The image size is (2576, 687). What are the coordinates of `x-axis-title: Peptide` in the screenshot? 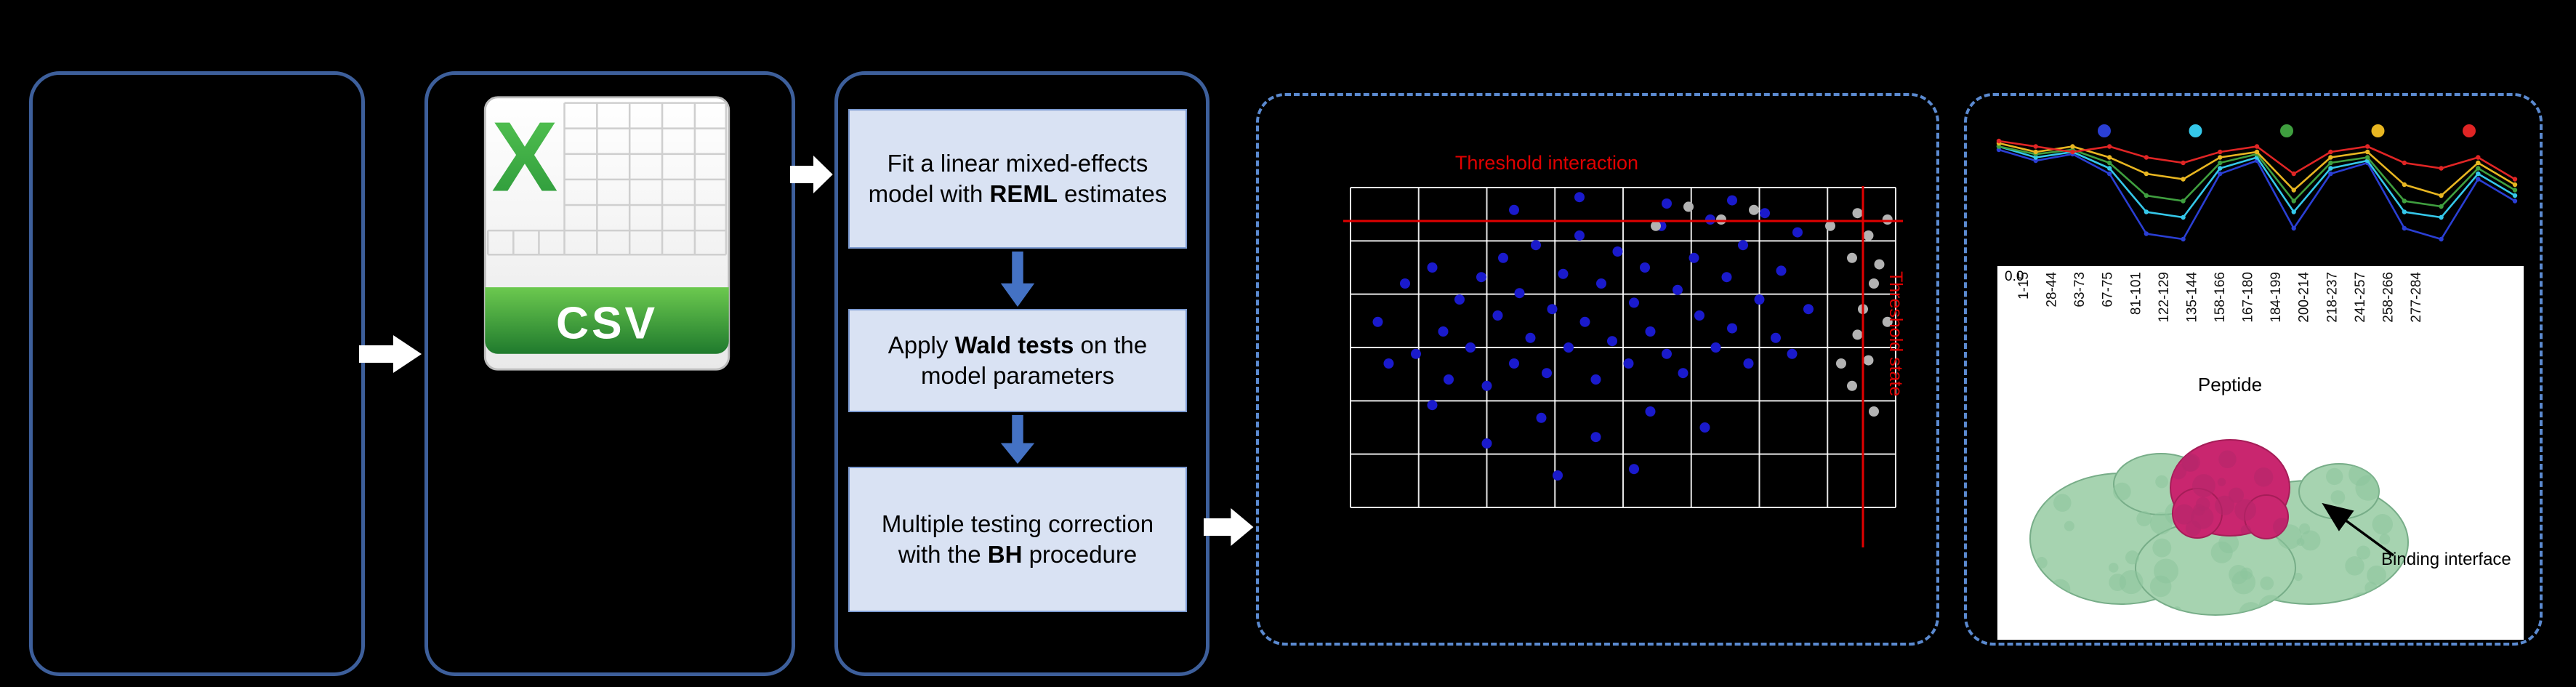 It's located at (2230, 384).